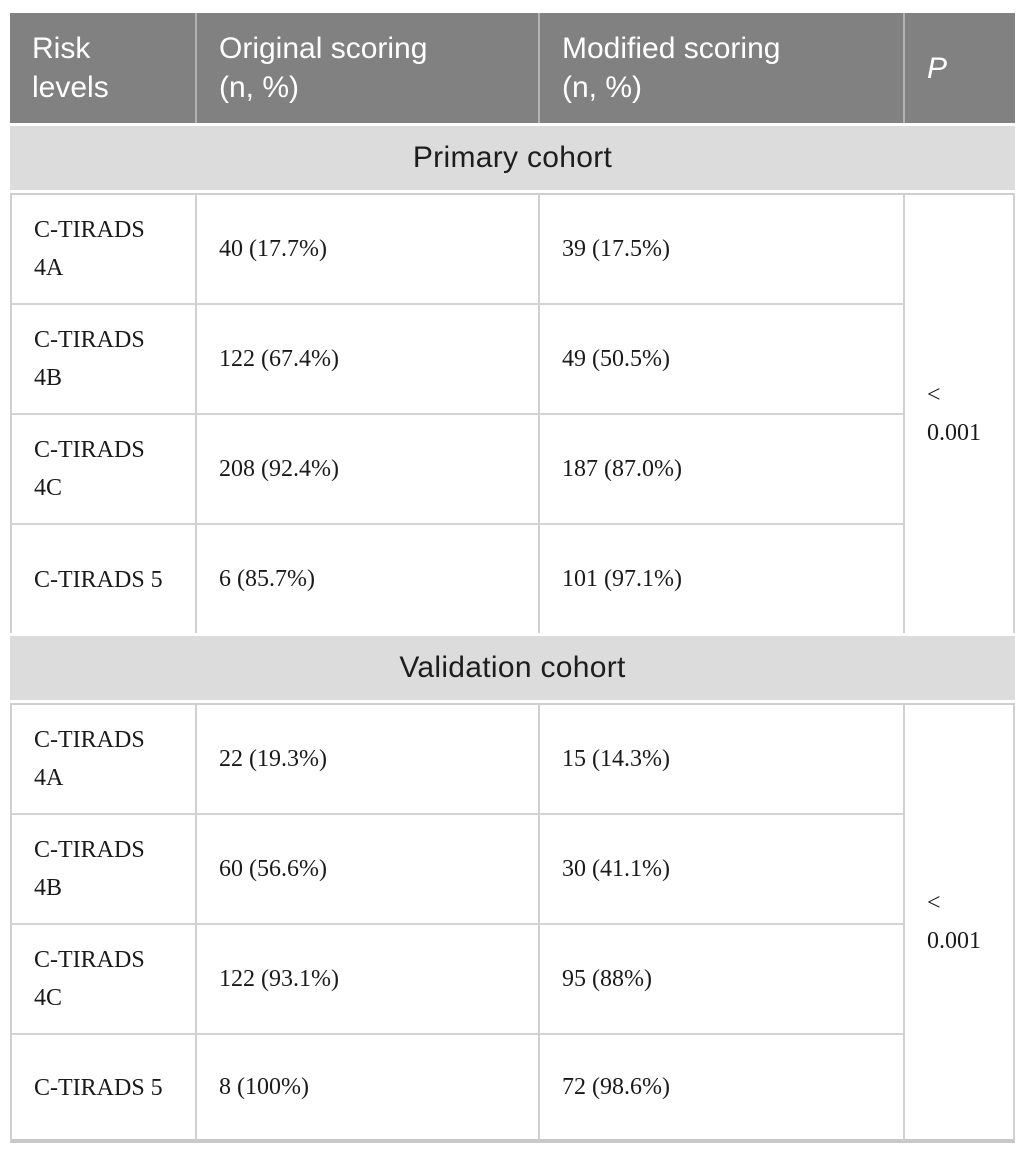 The image size is (1025, 1150). I want to click on original-scoring-cell: 40 (17.7%), so click(366, 248).